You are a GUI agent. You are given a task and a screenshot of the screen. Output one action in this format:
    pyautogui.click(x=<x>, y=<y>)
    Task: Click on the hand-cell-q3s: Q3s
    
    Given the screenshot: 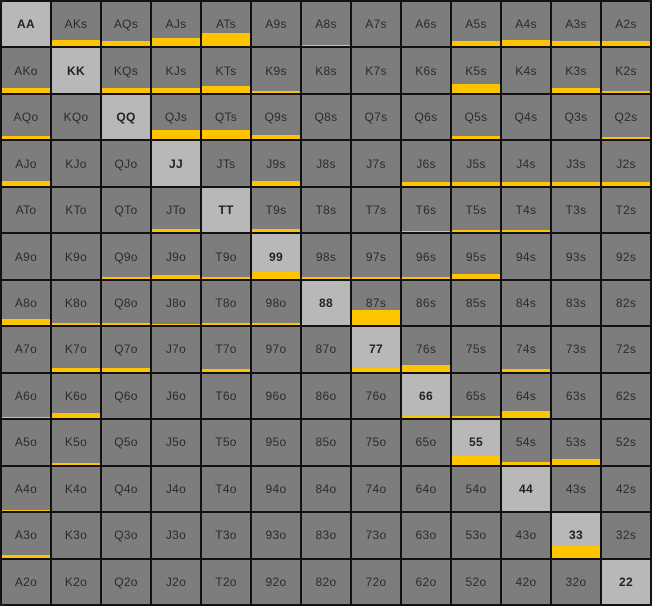 What is the action you would take?
    pyautogui.click(x=576, y=117)
    